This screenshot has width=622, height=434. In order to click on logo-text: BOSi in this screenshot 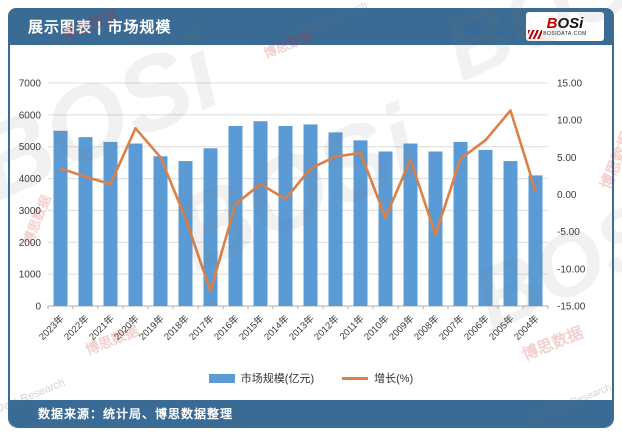, I will do `click(565, 23)`.